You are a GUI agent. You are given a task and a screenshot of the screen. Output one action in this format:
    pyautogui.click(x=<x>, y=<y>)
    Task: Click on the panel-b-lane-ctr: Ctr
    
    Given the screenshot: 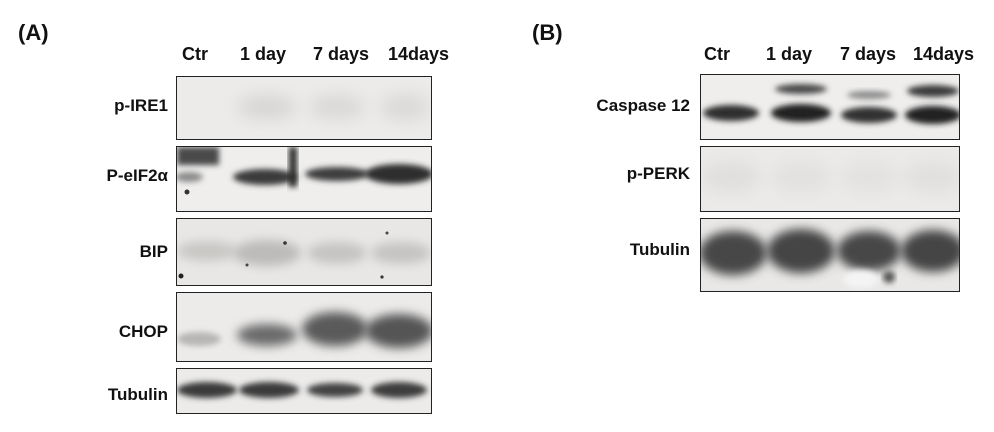 What is the action you would take?
    pyautogui.click(x=717, y=54)
    